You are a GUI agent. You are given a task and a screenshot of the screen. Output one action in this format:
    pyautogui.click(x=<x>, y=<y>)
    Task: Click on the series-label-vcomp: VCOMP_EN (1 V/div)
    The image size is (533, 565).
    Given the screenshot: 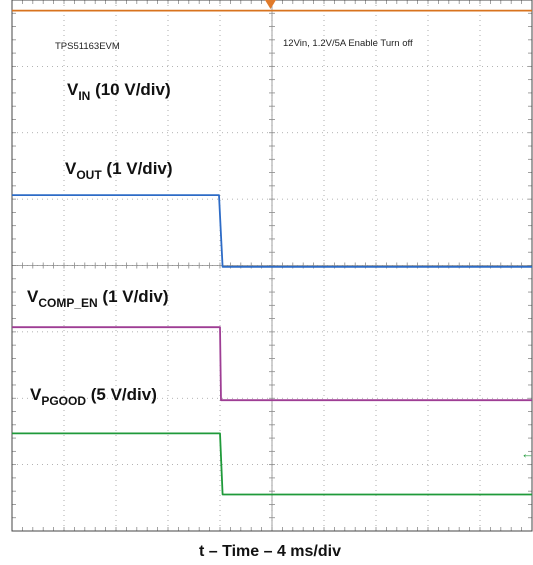 What is the action you would take?
    pyautogui.click(x=98, y=298)
    